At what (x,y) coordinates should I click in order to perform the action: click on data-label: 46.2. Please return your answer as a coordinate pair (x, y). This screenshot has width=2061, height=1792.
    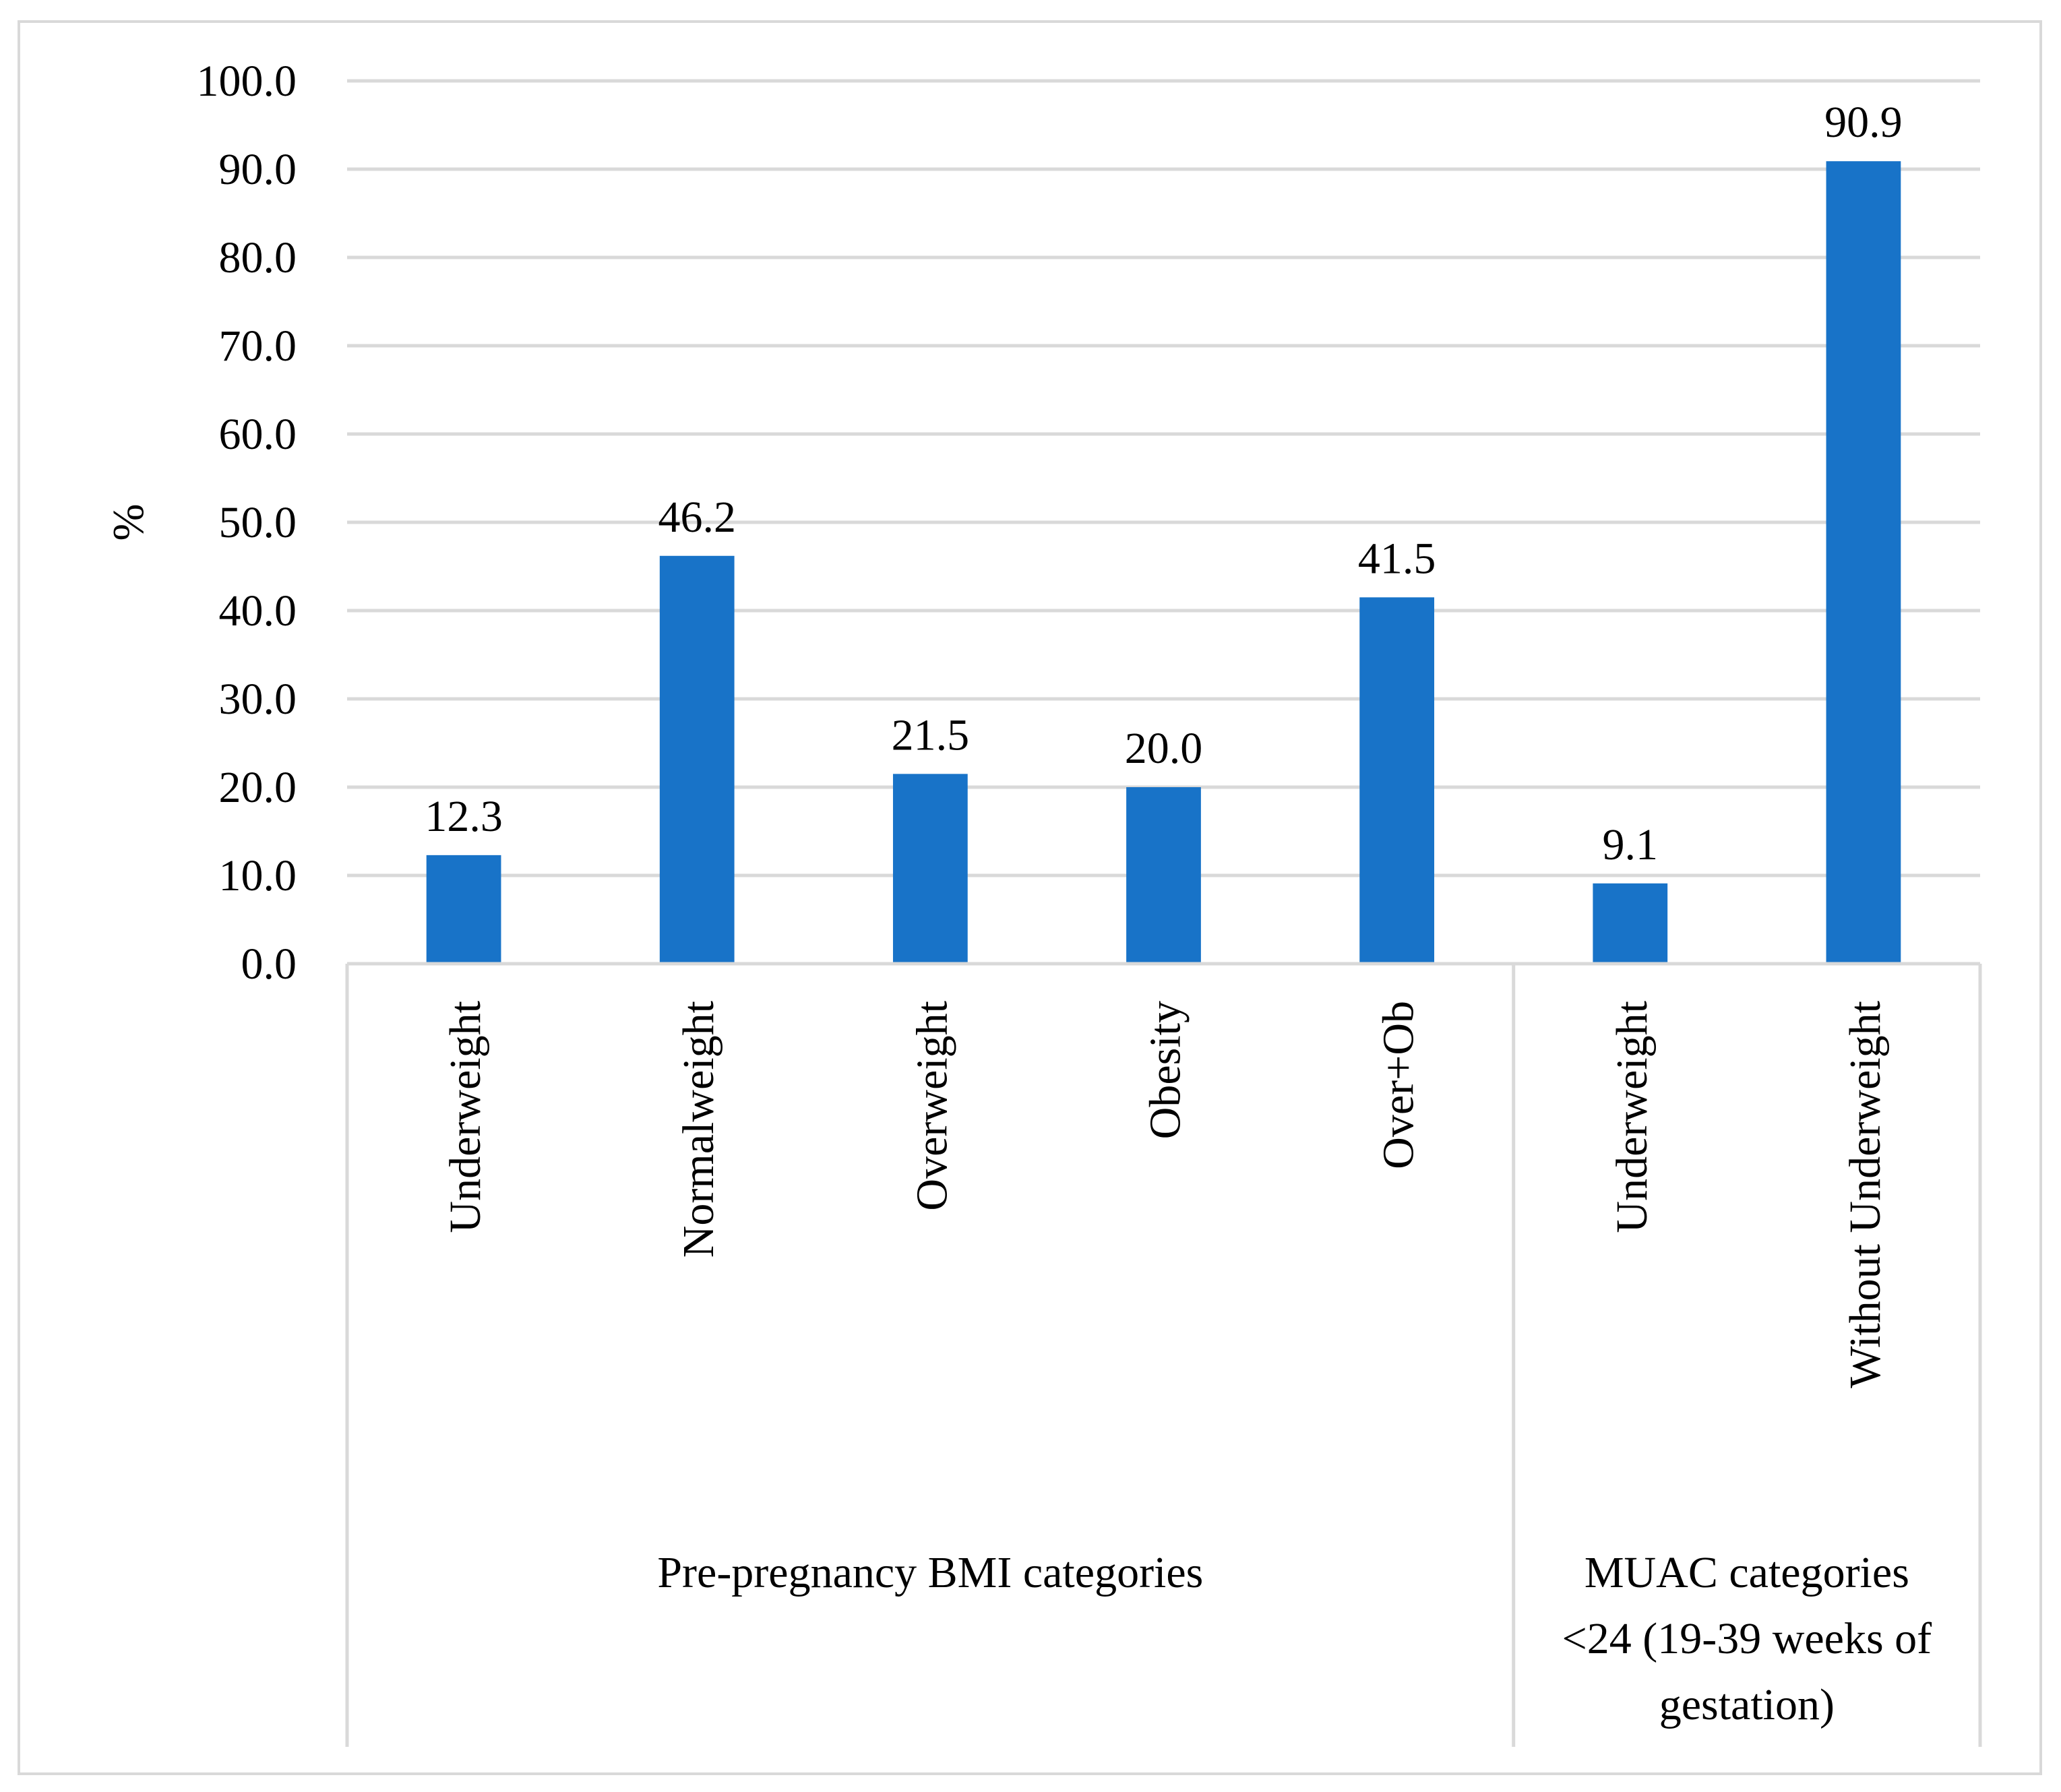
    Looking at the image, I should click on (697, 517).